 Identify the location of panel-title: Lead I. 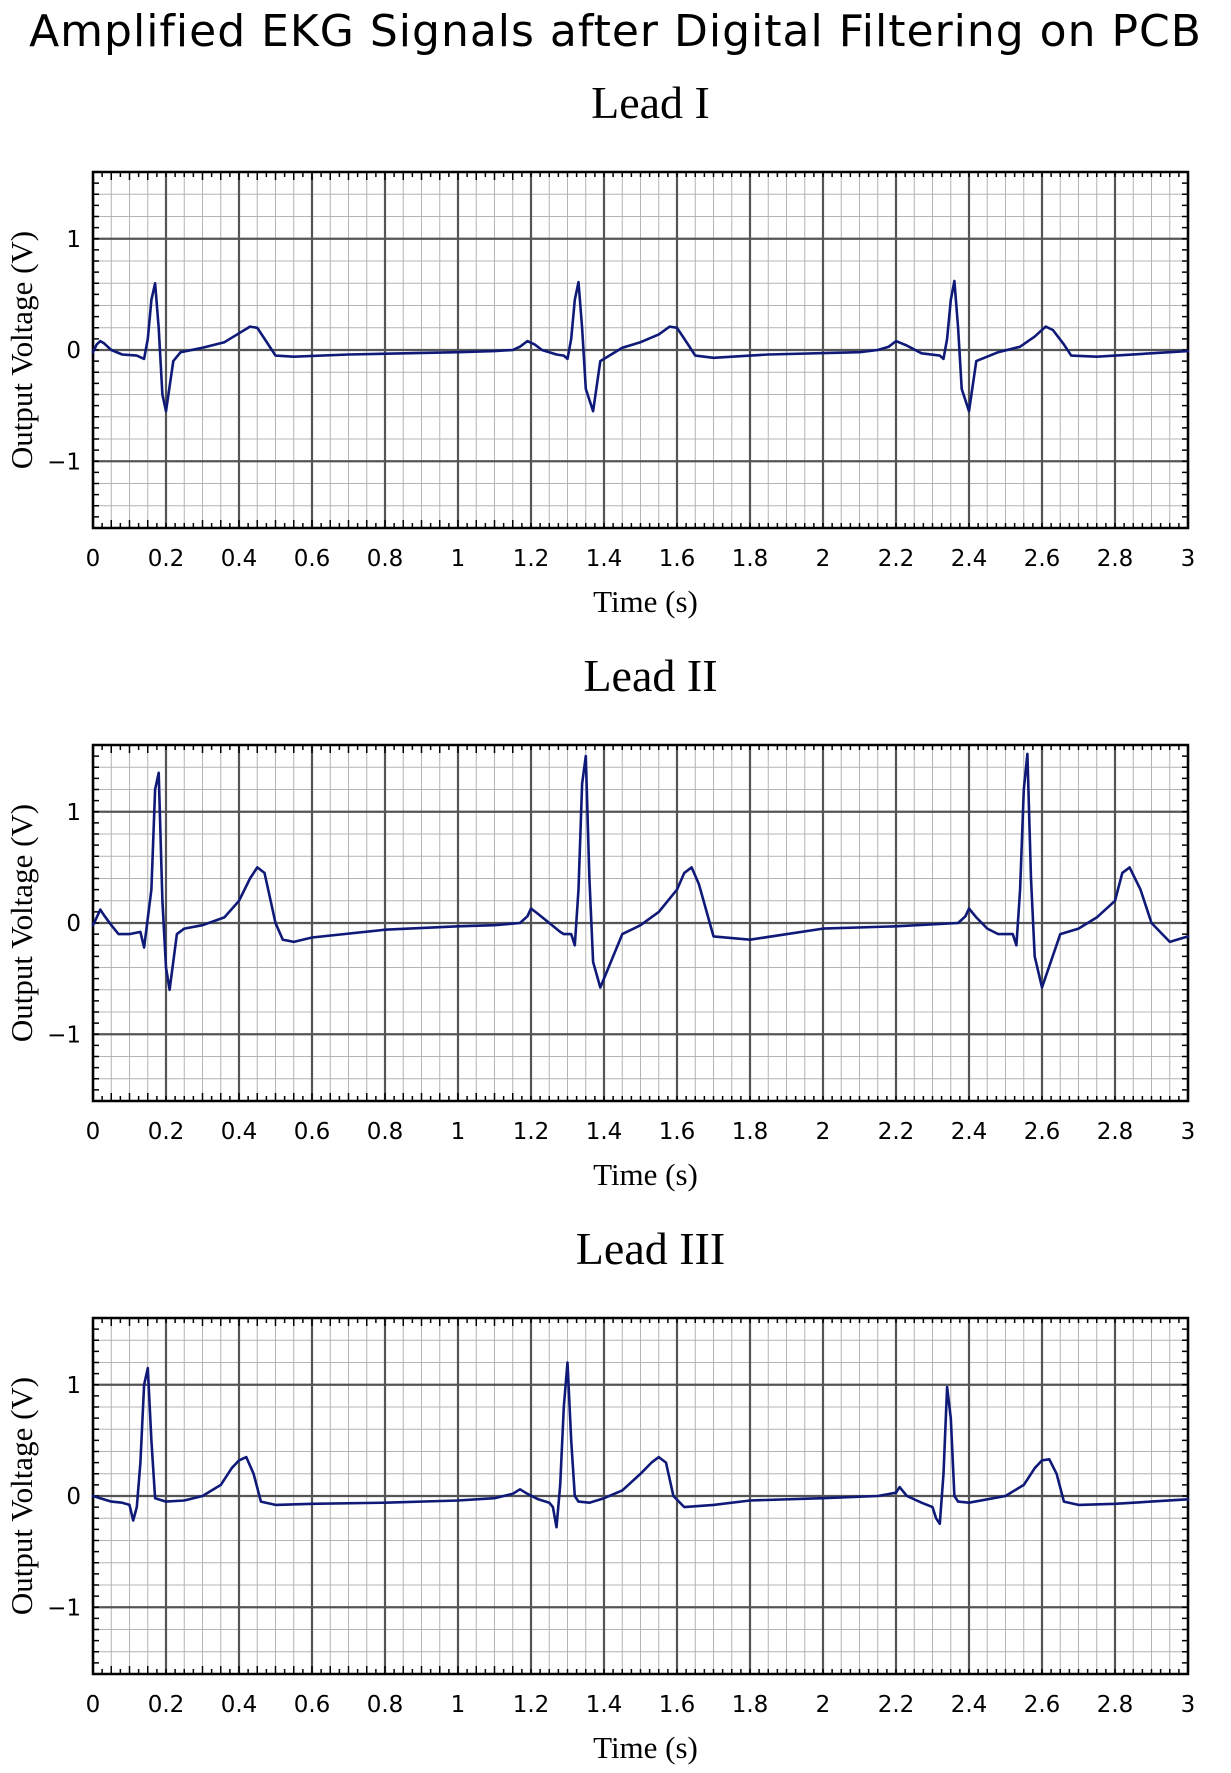
(650, 102).